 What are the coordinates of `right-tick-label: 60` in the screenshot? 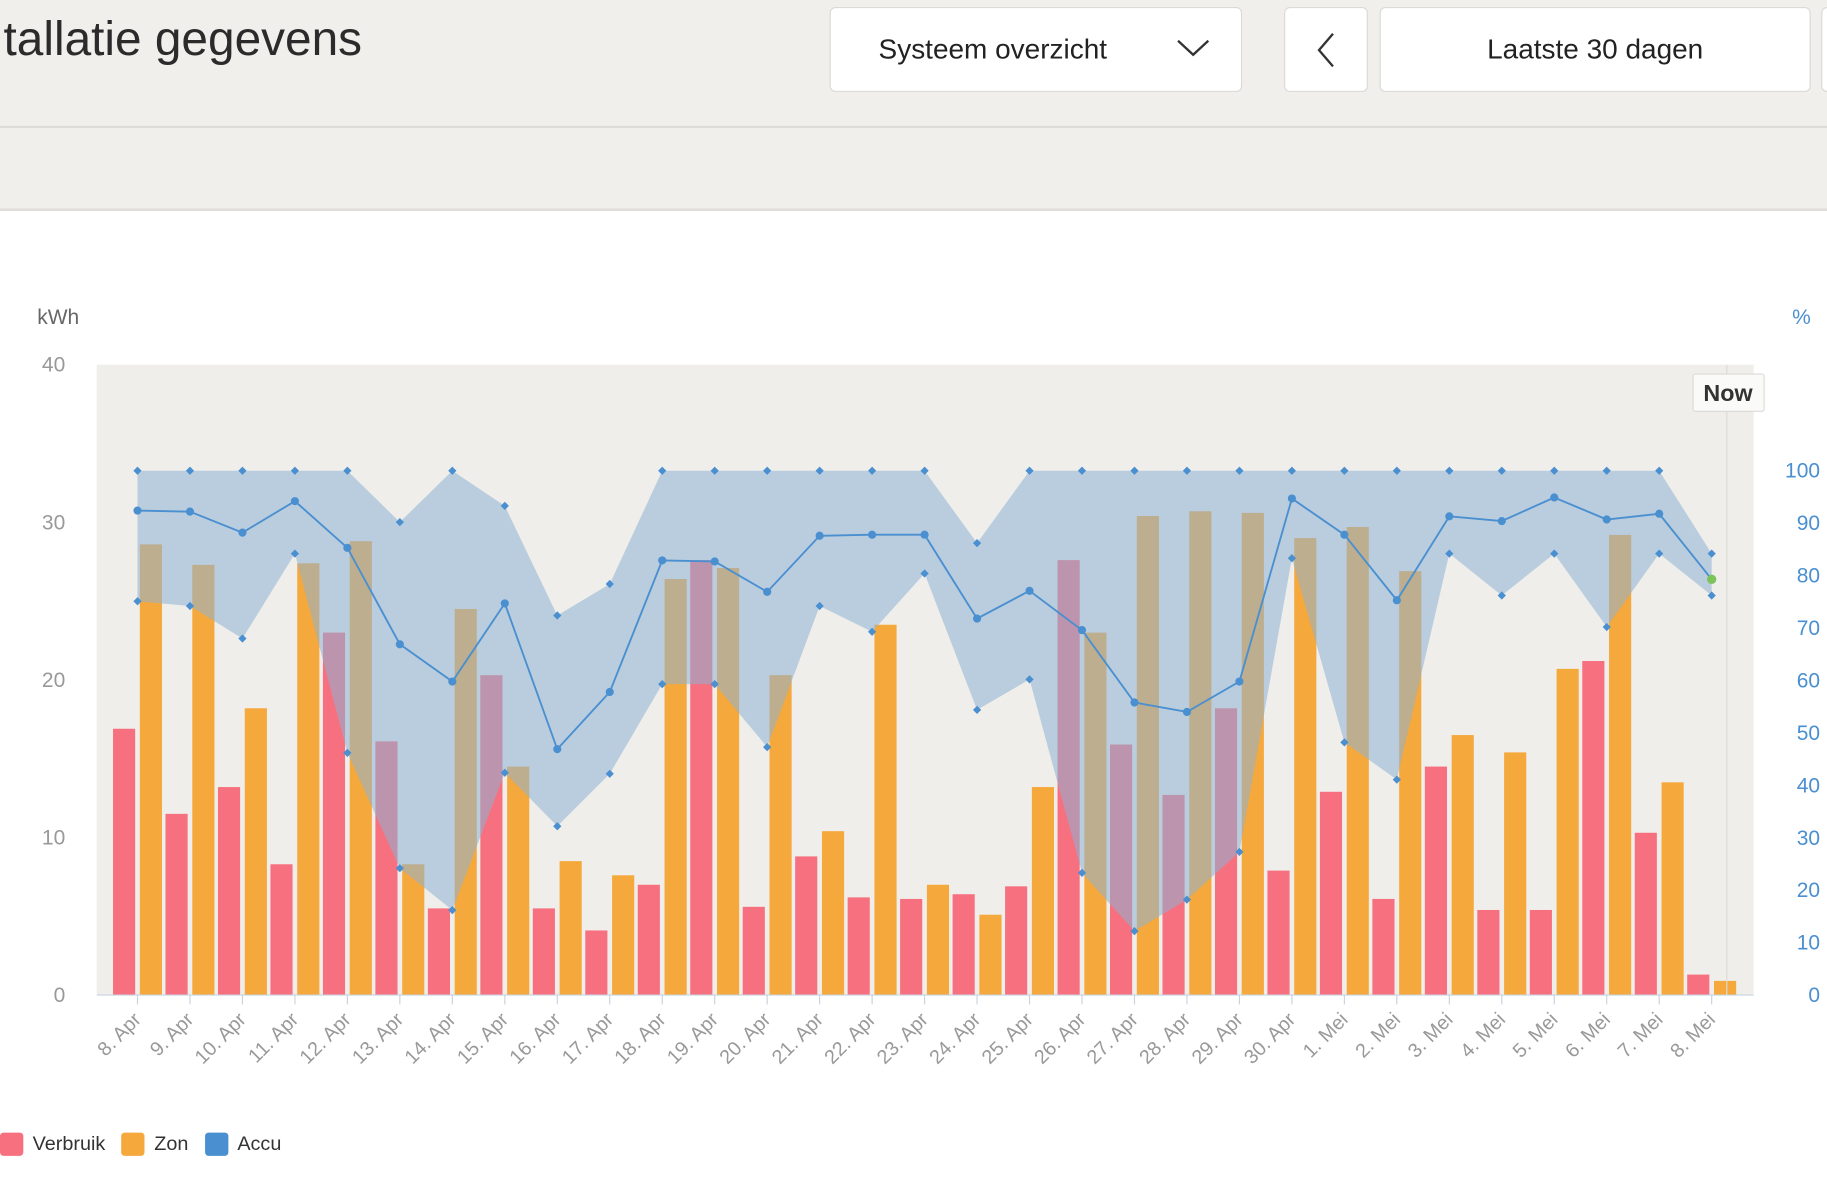 It's located at (1808, 680).